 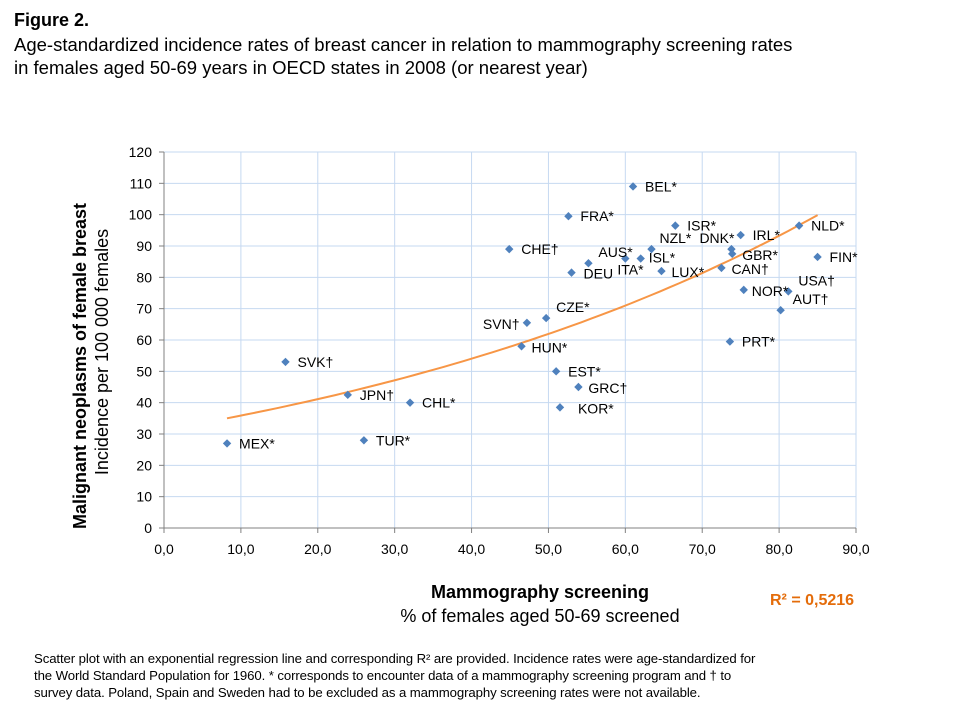 I want to click on point-label: BEL*, so click(x=661, y=186).